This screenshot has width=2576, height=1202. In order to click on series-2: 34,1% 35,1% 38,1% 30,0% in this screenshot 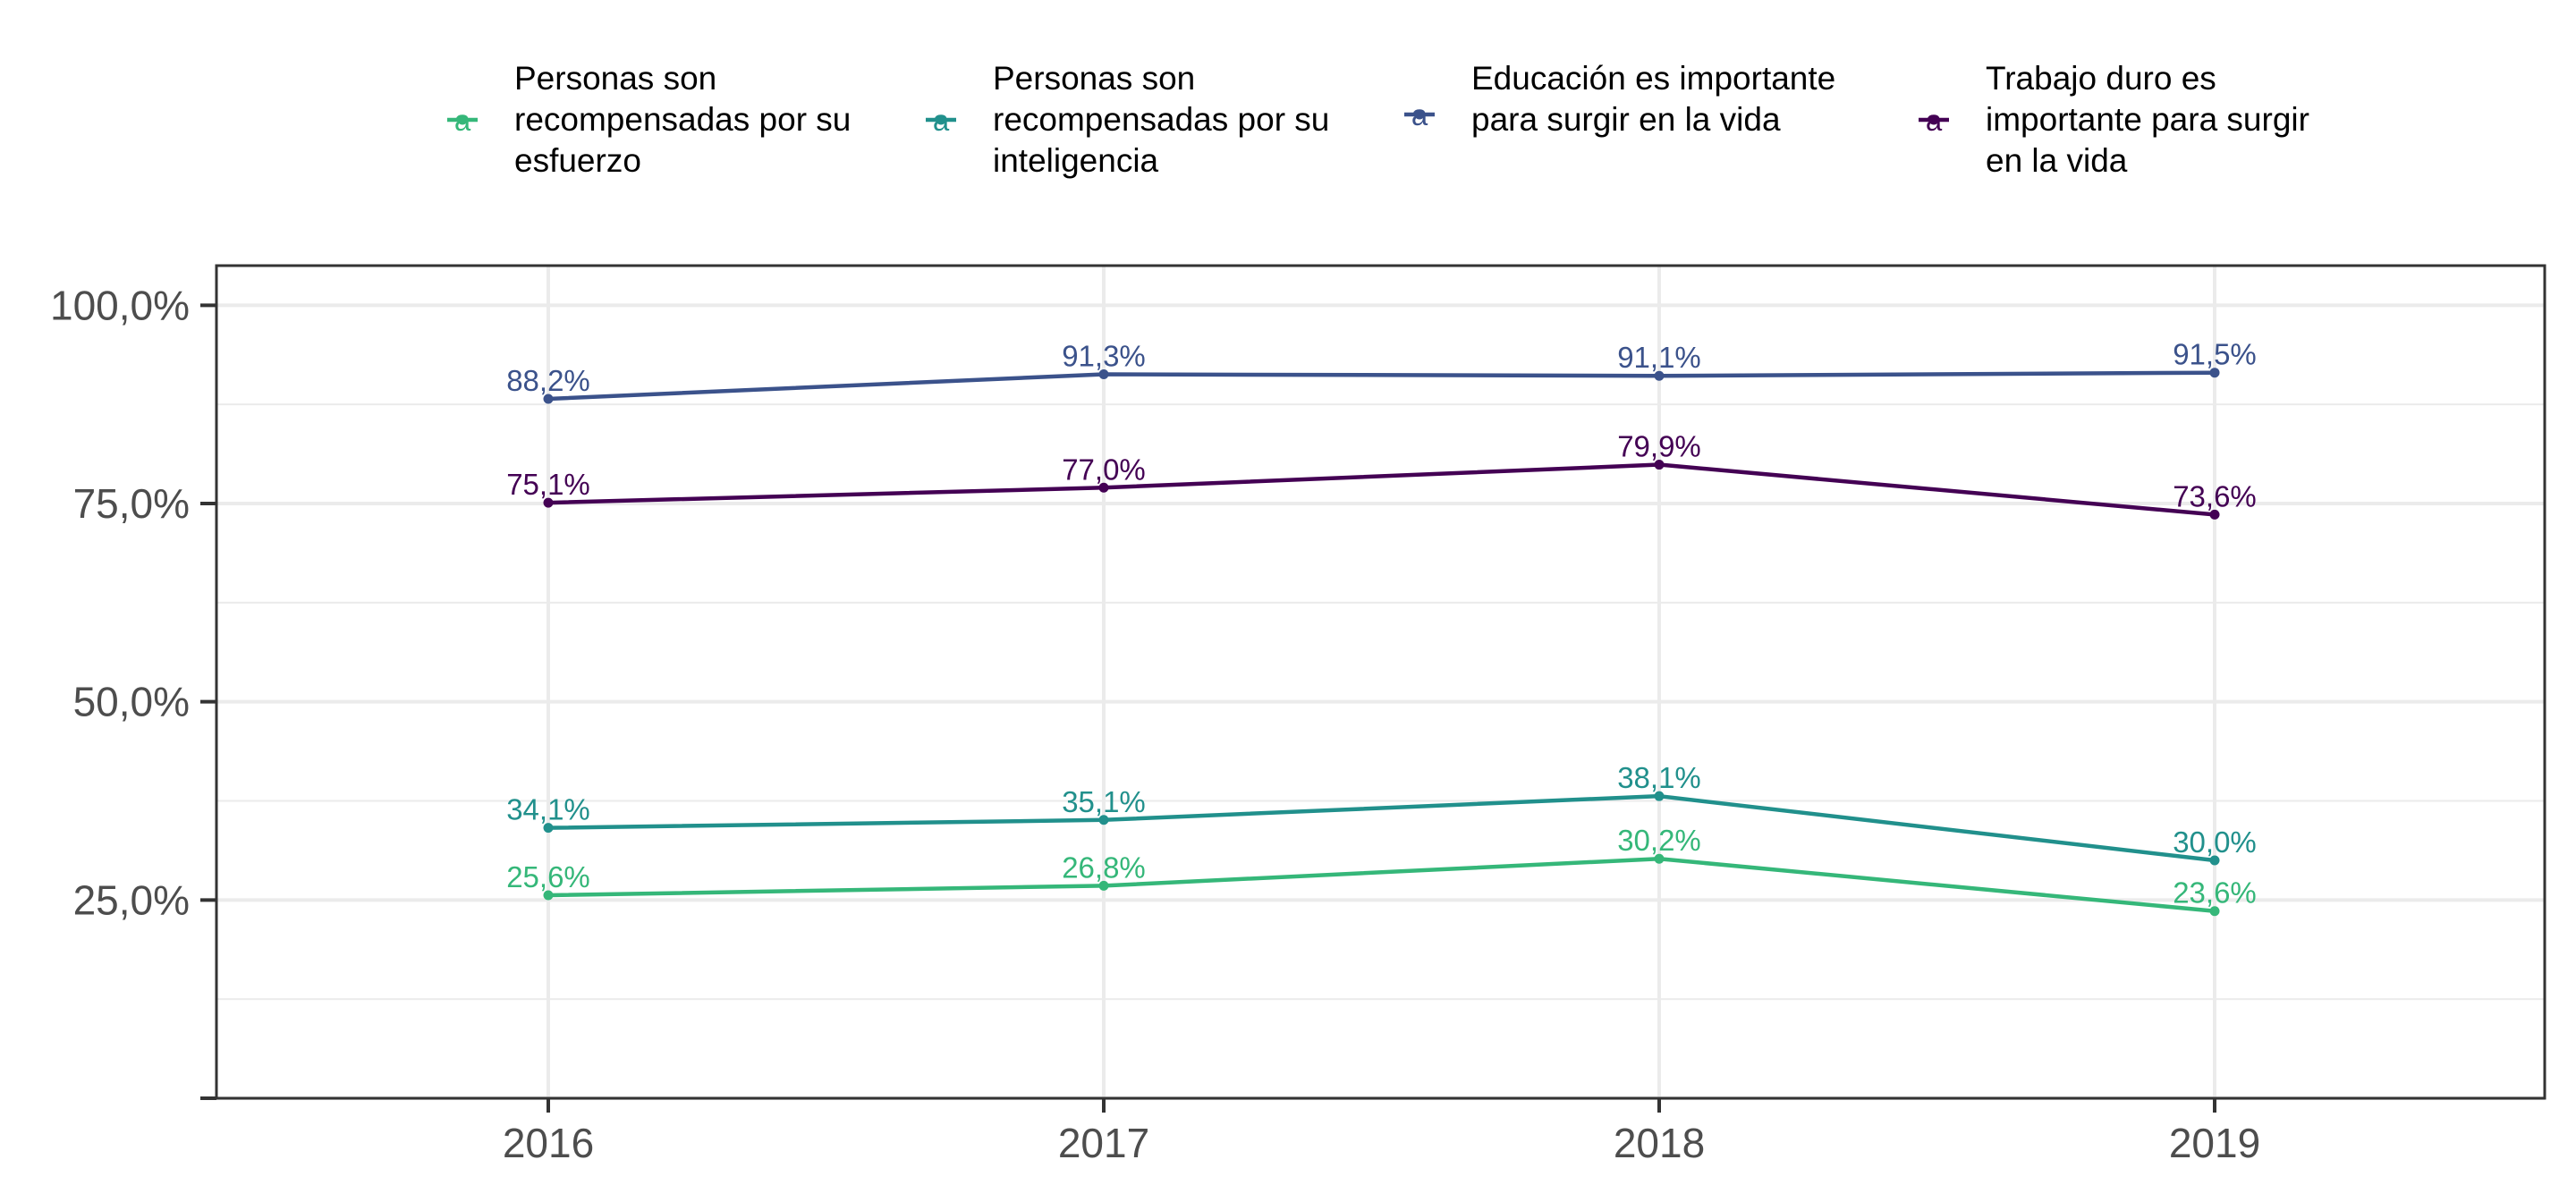, I will do `click(1381, 813)`.